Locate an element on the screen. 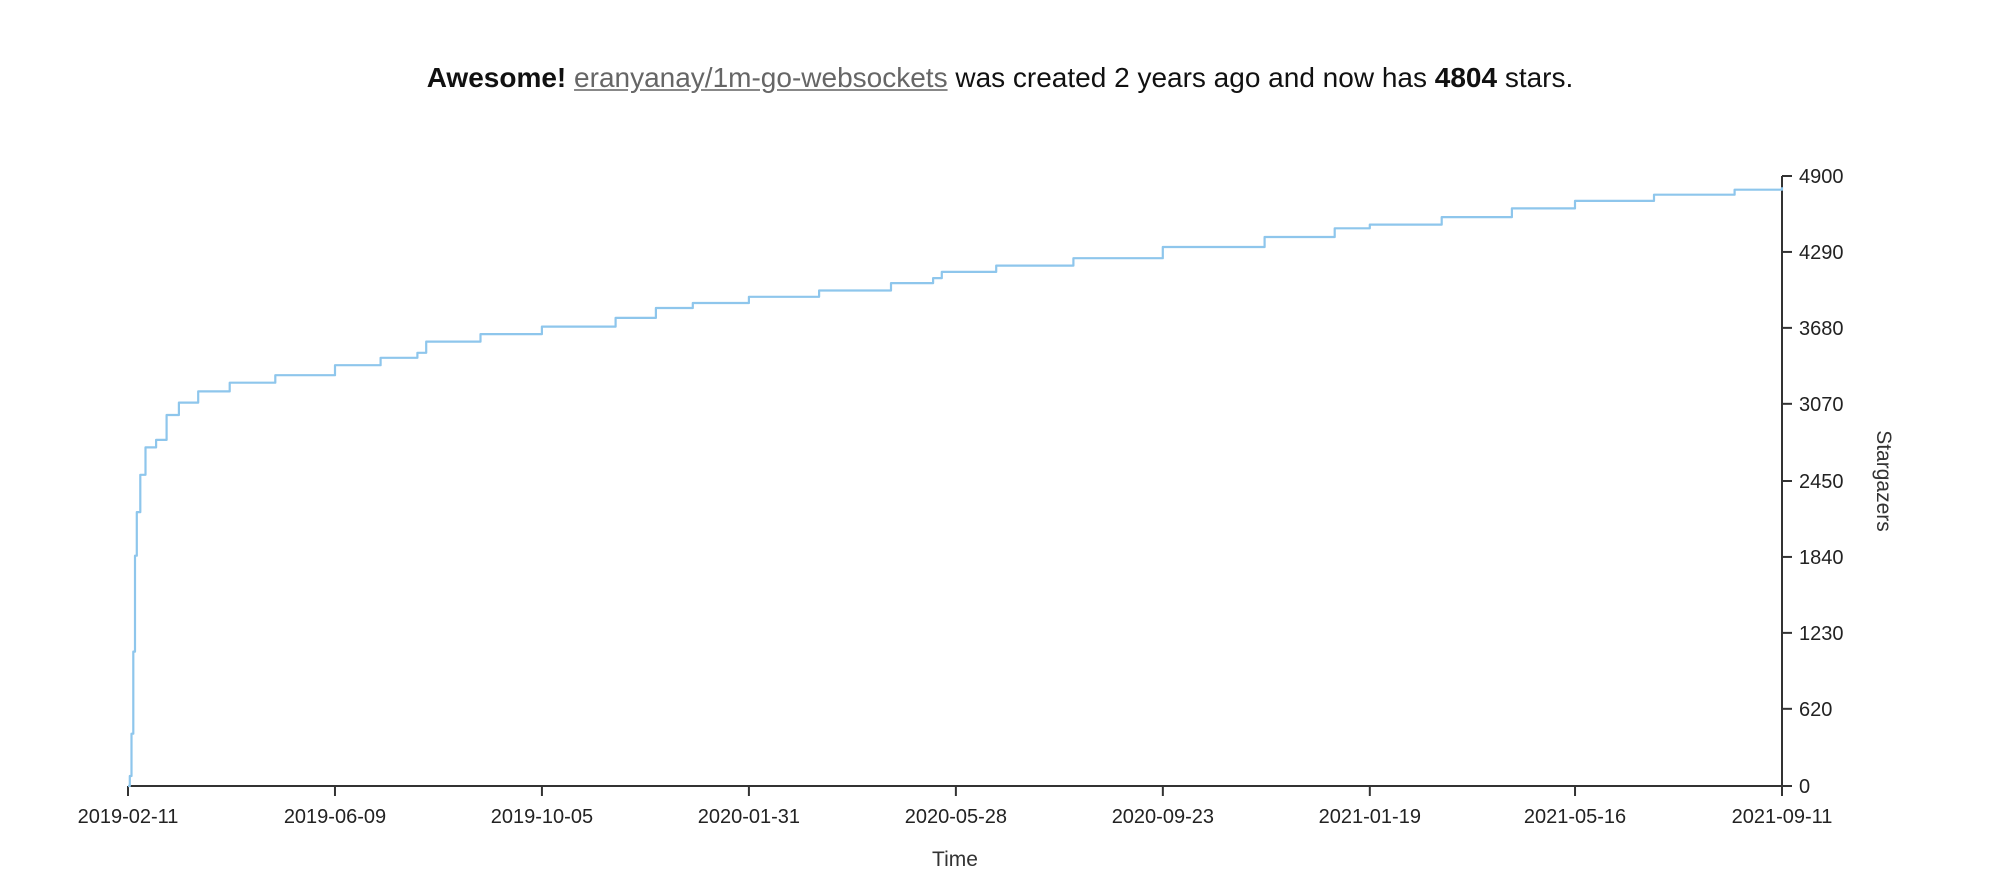 The width and height of the screenshot is (2000, 880). y-axis-title: Stargazers is located at coordinates (1883, 481).